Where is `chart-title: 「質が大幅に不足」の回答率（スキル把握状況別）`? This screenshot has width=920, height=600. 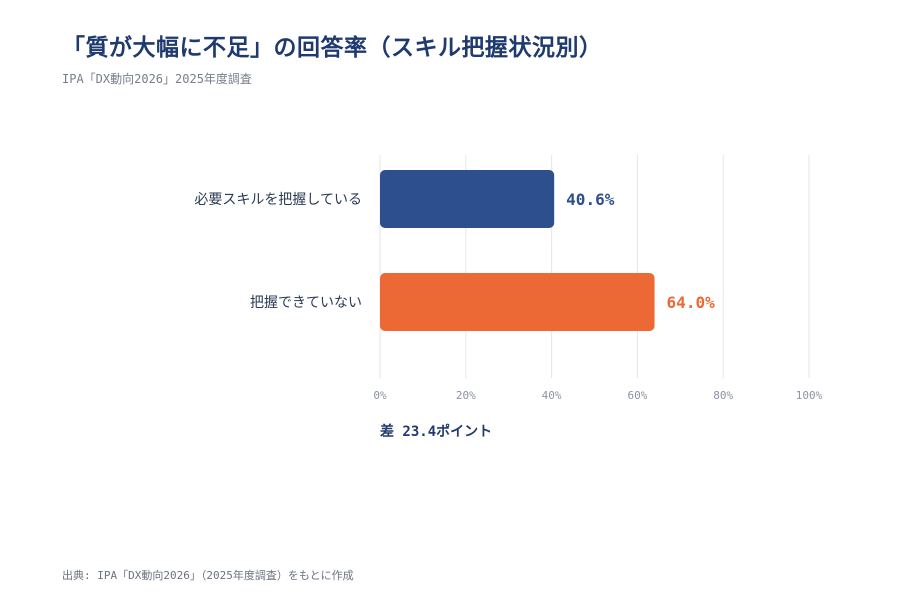
chart-title: 「質が大幅に不足」の回答率（スキル把握状況別） is located at coordinates (332, 48).